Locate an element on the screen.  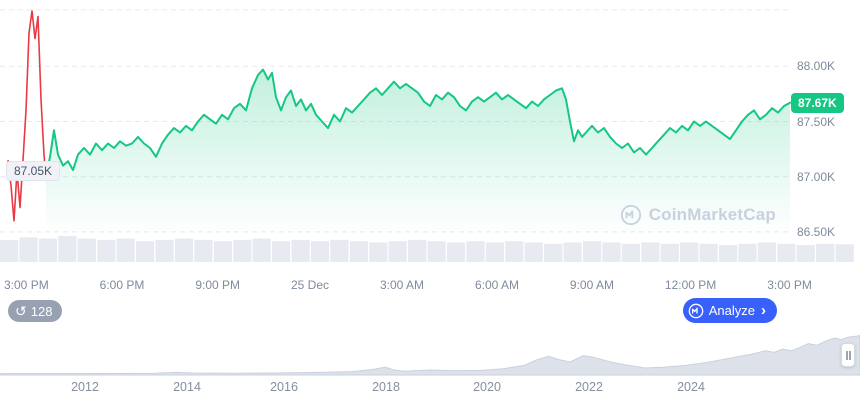
x-axis-label: 6:00 AM is located at coordinates (496, 285).